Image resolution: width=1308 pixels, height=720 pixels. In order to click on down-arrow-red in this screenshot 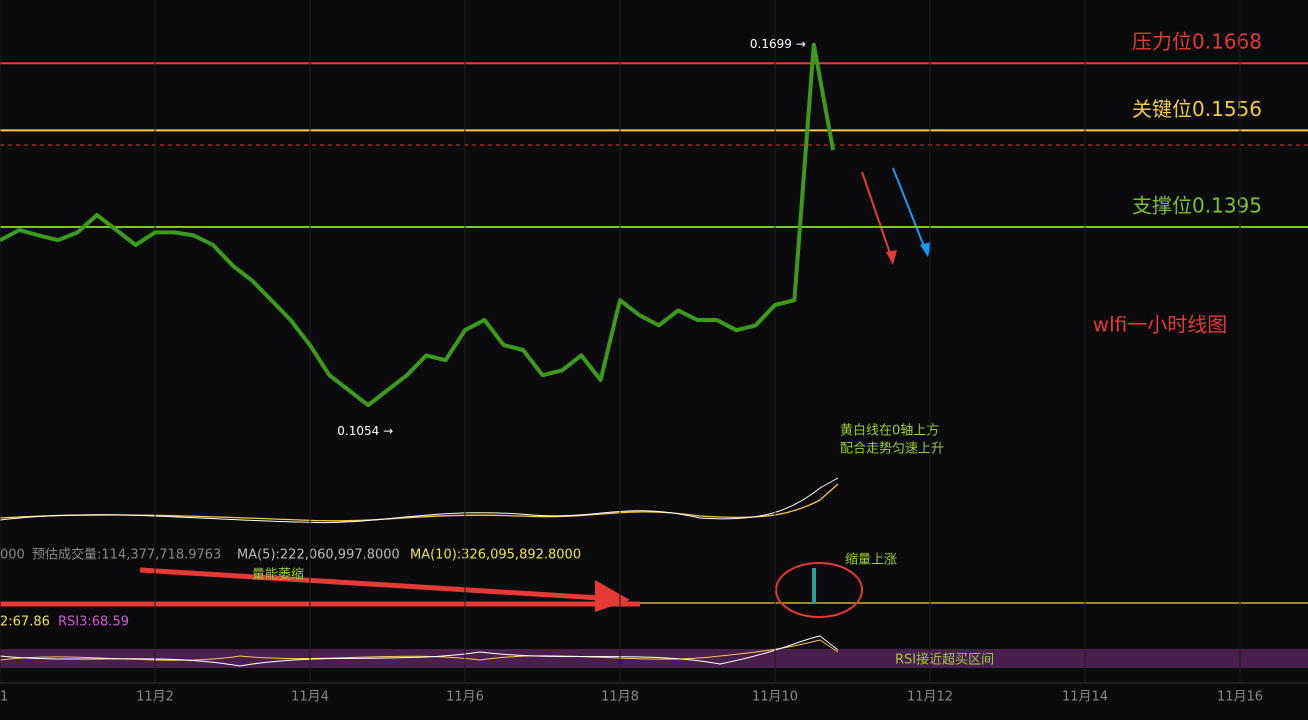, I will do `click(877, 217)`.